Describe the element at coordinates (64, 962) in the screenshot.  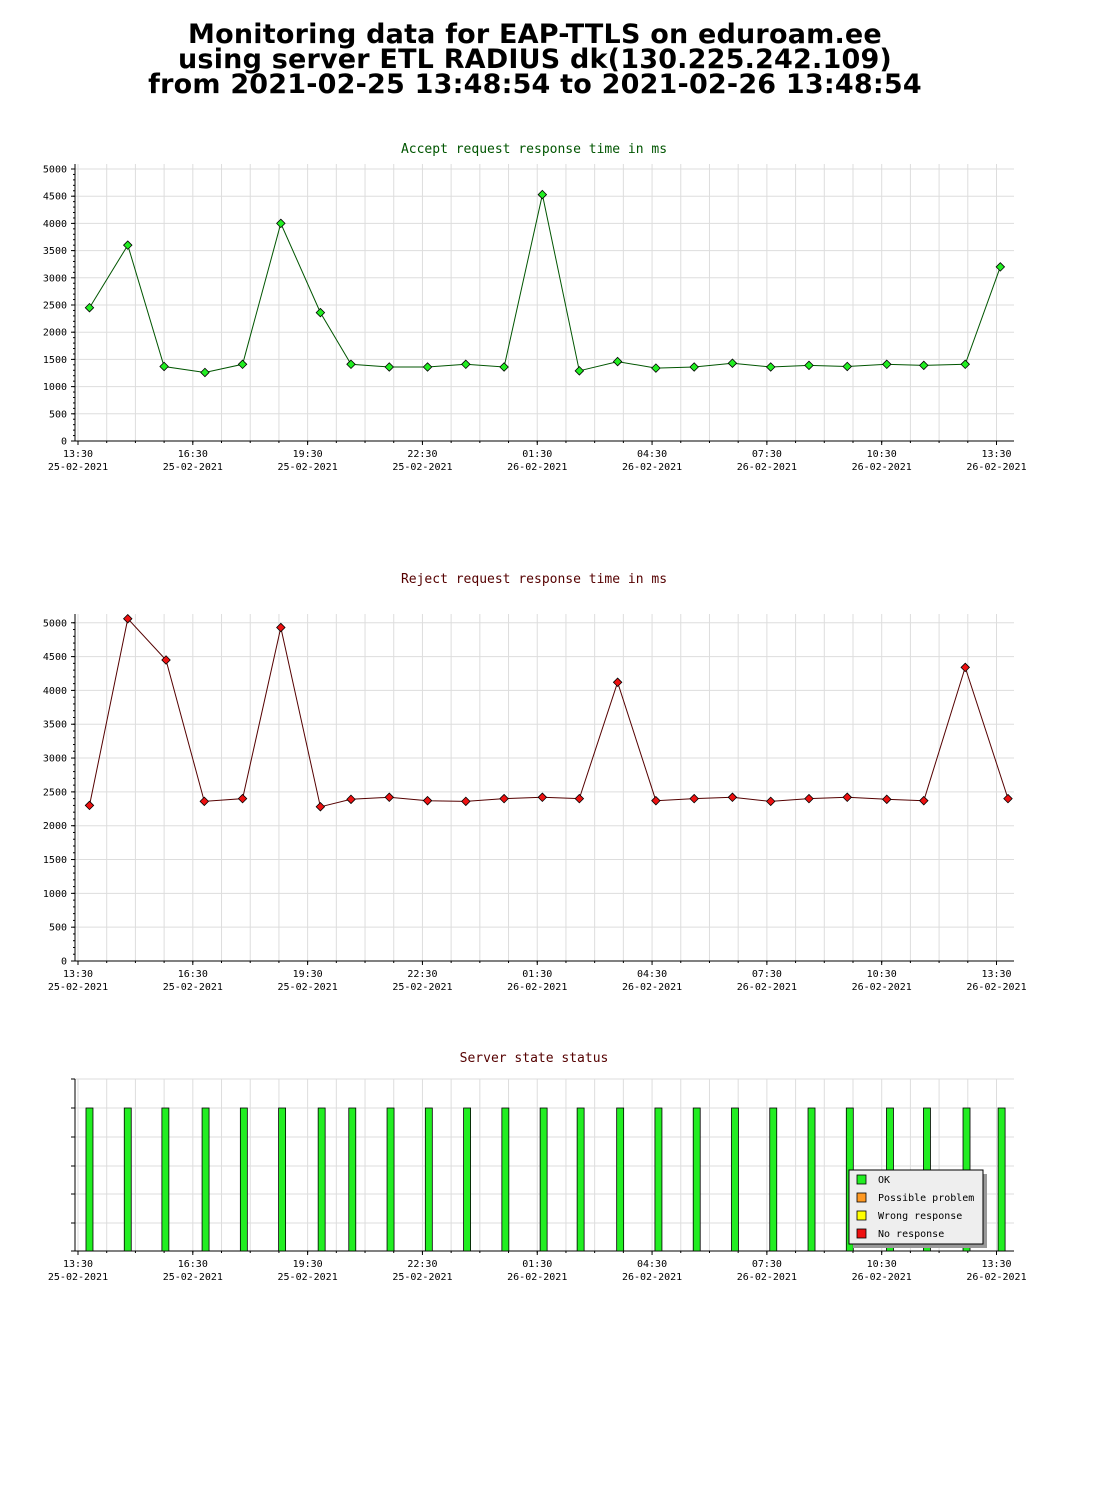
I see `y-tick-label: 0` at that location.